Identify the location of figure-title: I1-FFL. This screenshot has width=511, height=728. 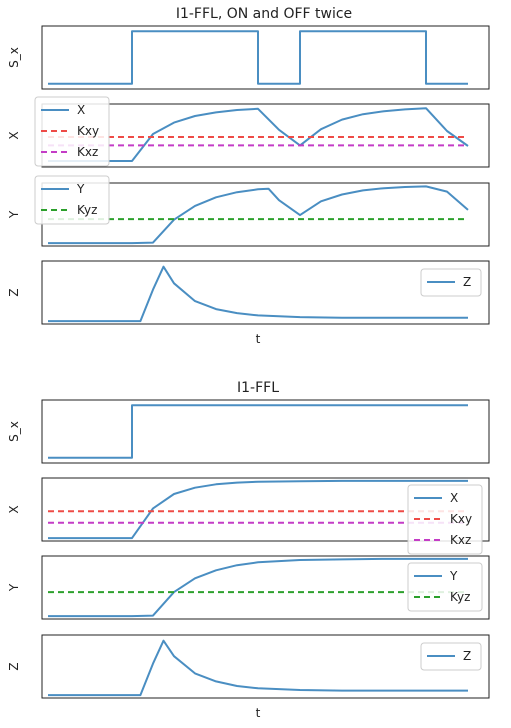
(258, 388).